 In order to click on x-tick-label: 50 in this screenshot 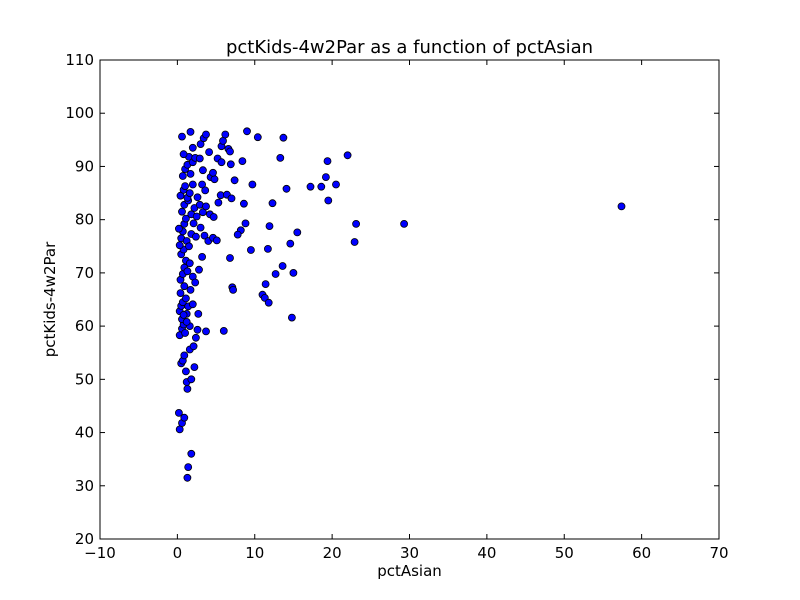, I will do `click(564, 553)`.